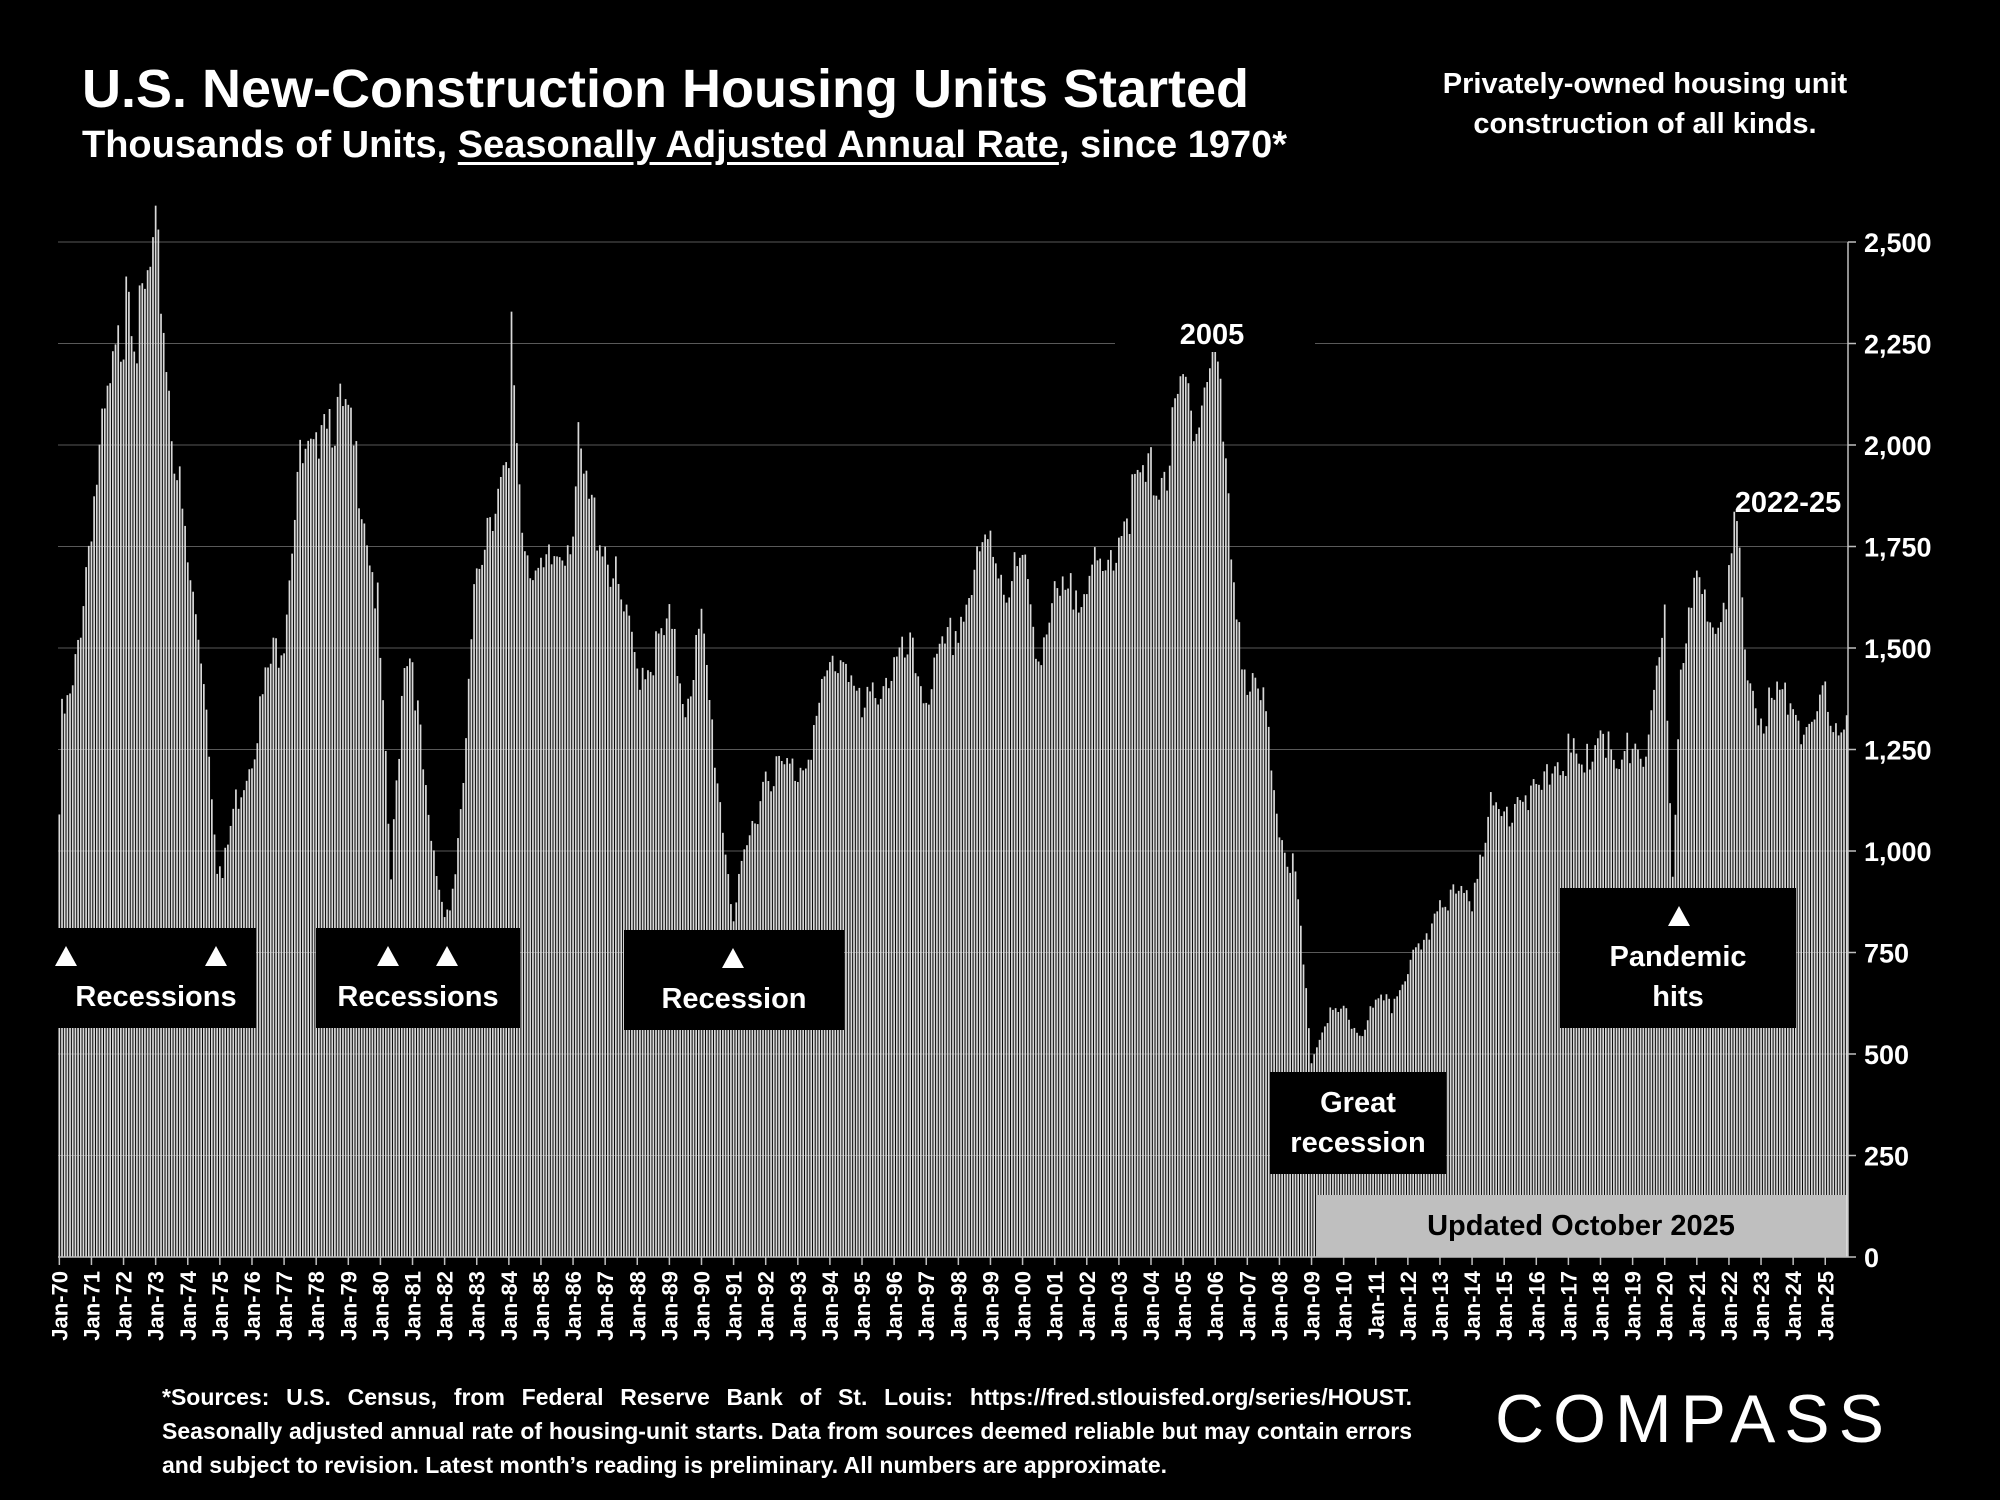 This screenshot has height=1500, width=2000. Describe the element at coordinates (1694, 1419) in the screenshot. I see `compass-logo: COMPASS` at that location.